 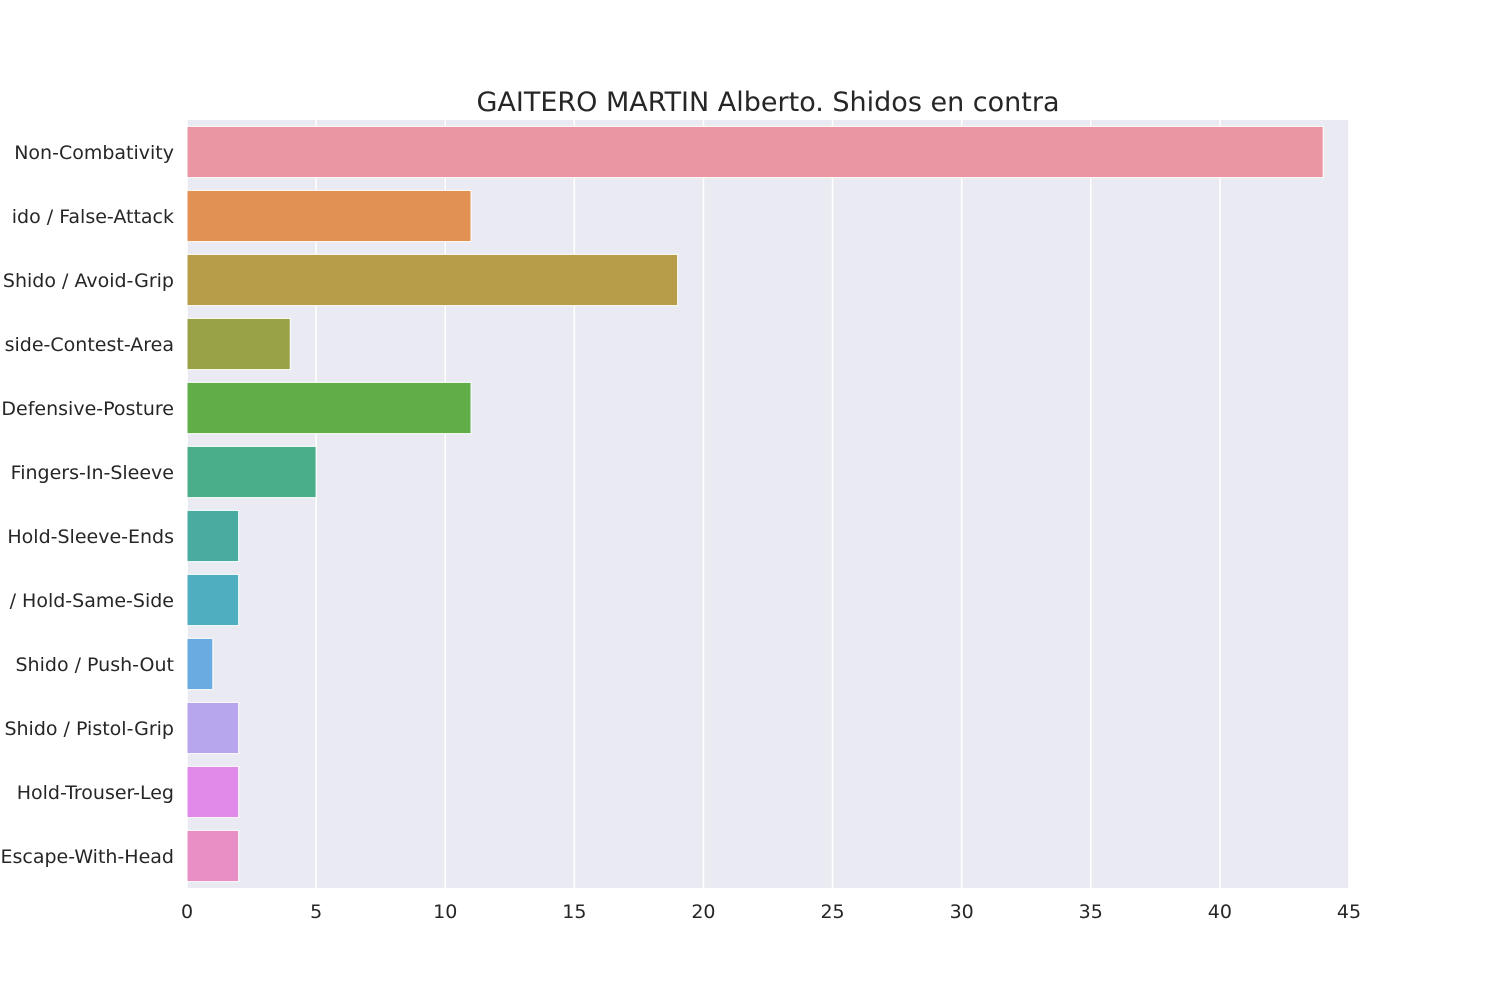 I want to click on x-tick-label: 20, so click(x=703, y=912).